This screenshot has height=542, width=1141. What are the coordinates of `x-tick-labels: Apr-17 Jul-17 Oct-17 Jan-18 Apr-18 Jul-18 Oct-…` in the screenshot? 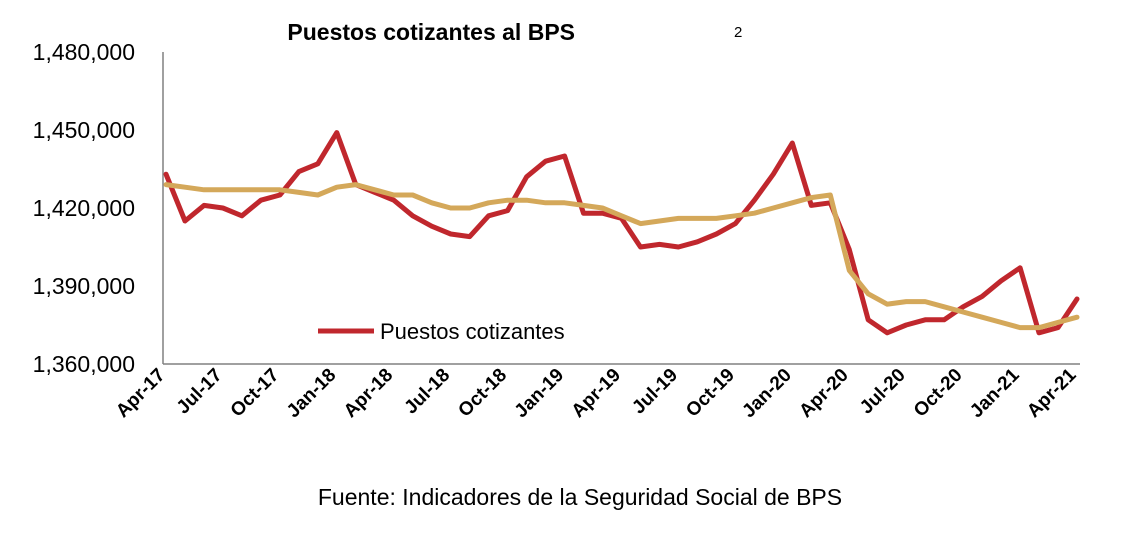 It's located at (596, 393).